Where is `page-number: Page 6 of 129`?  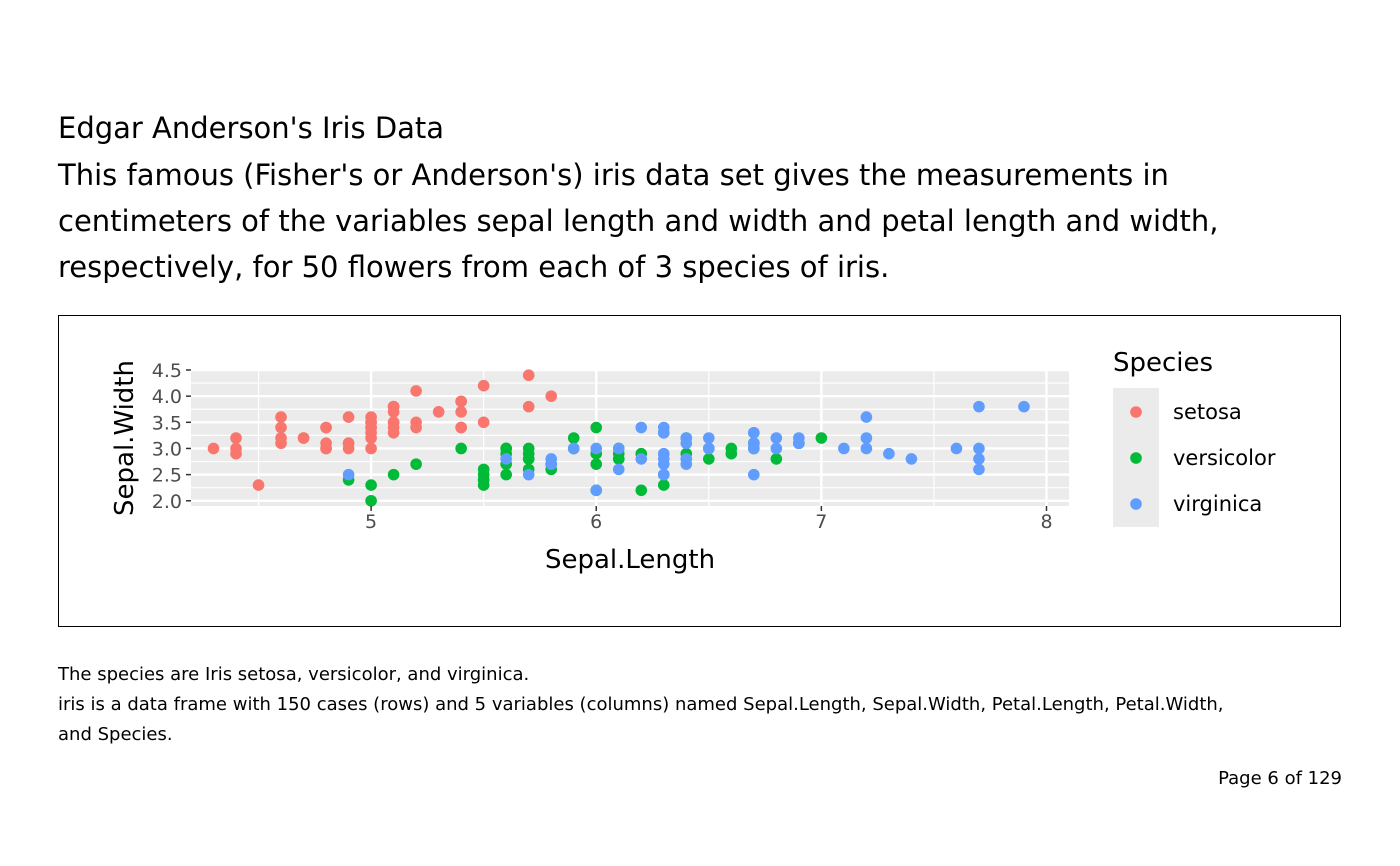 page-number: Page 6 of 129 is located at coordinates (1280, 778).